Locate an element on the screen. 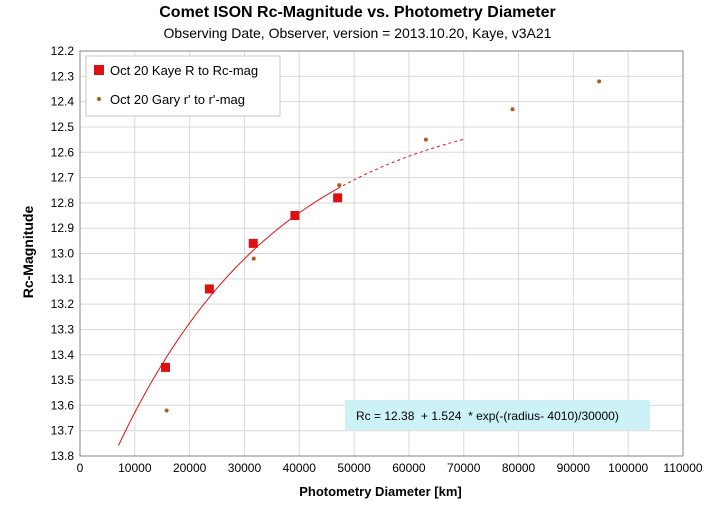 The height and width of the screenshot is (510, 715). x-tick-label: 40000 is located at coordinates (300, 468).